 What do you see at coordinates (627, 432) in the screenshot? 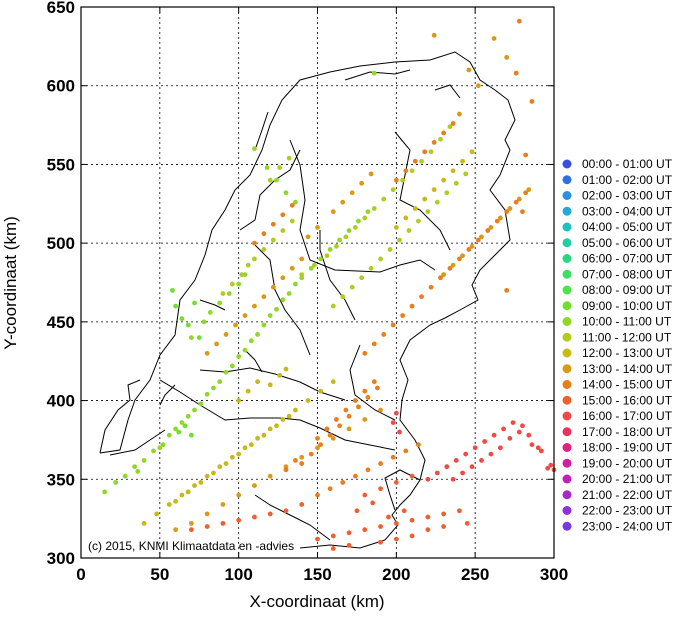
I see `legend-label: 17:00 - 18:00 UT` at bounding box center [627, 432].